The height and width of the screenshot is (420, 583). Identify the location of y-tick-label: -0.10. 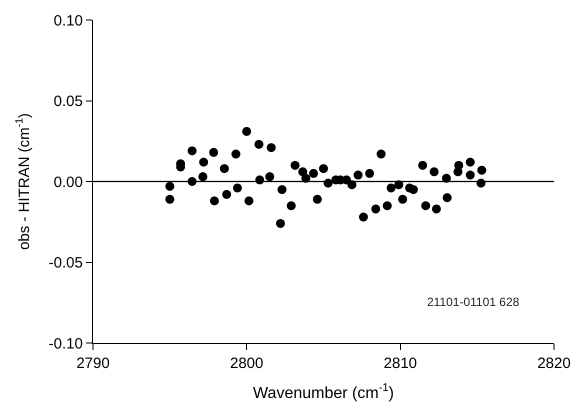
(65, 343).